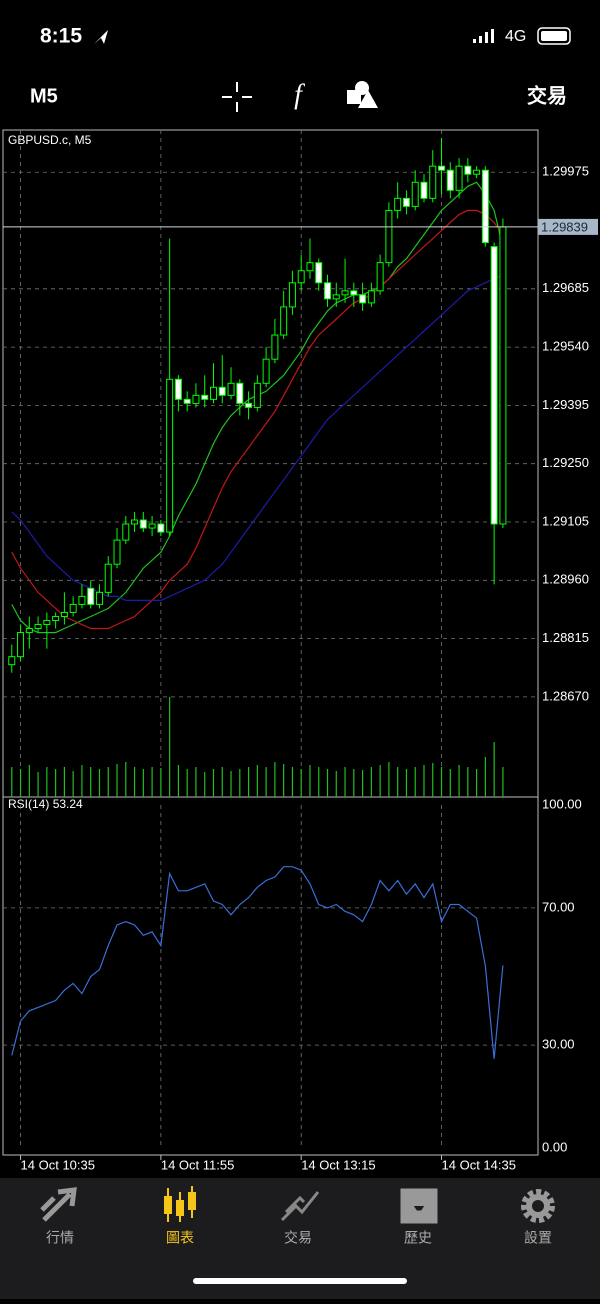  What do you see at coordinates (50, 140) in the screenshot?
I see `symbol-title: GBPUSD.c, M5` at bounding box center [50, 140].